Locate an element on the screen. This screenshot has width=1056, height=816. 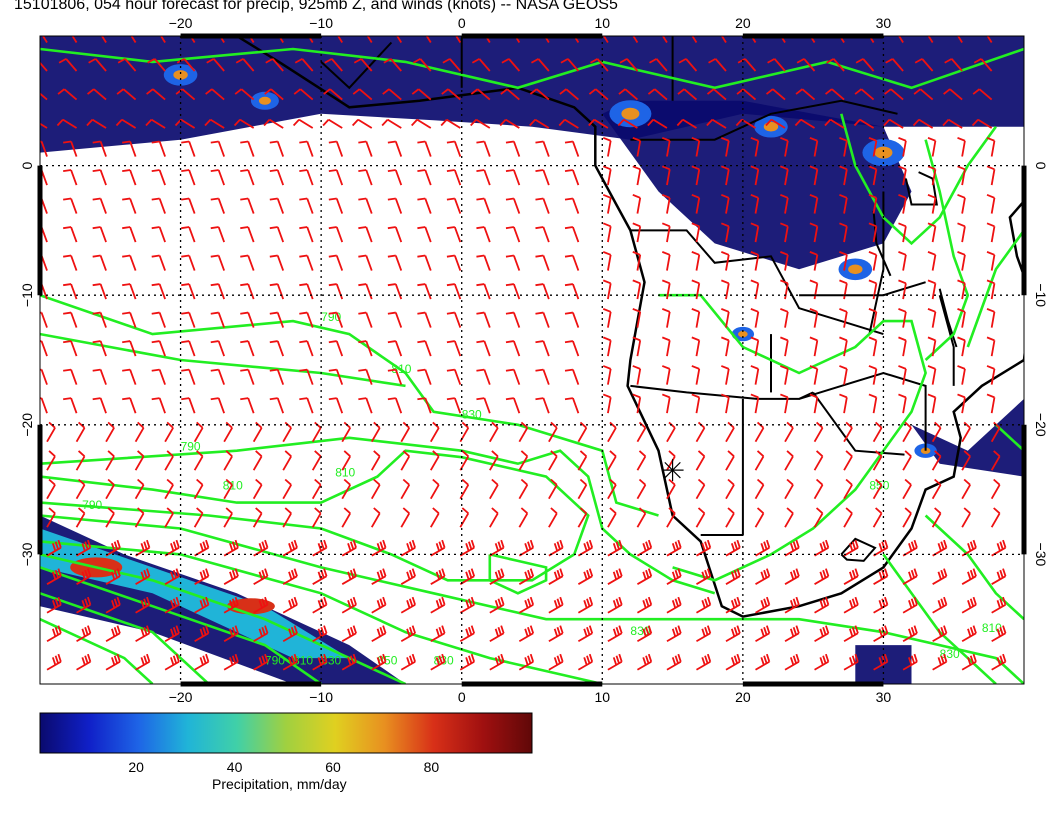
lon-tick-label-top: 0 is located at coordinates (462, 23).